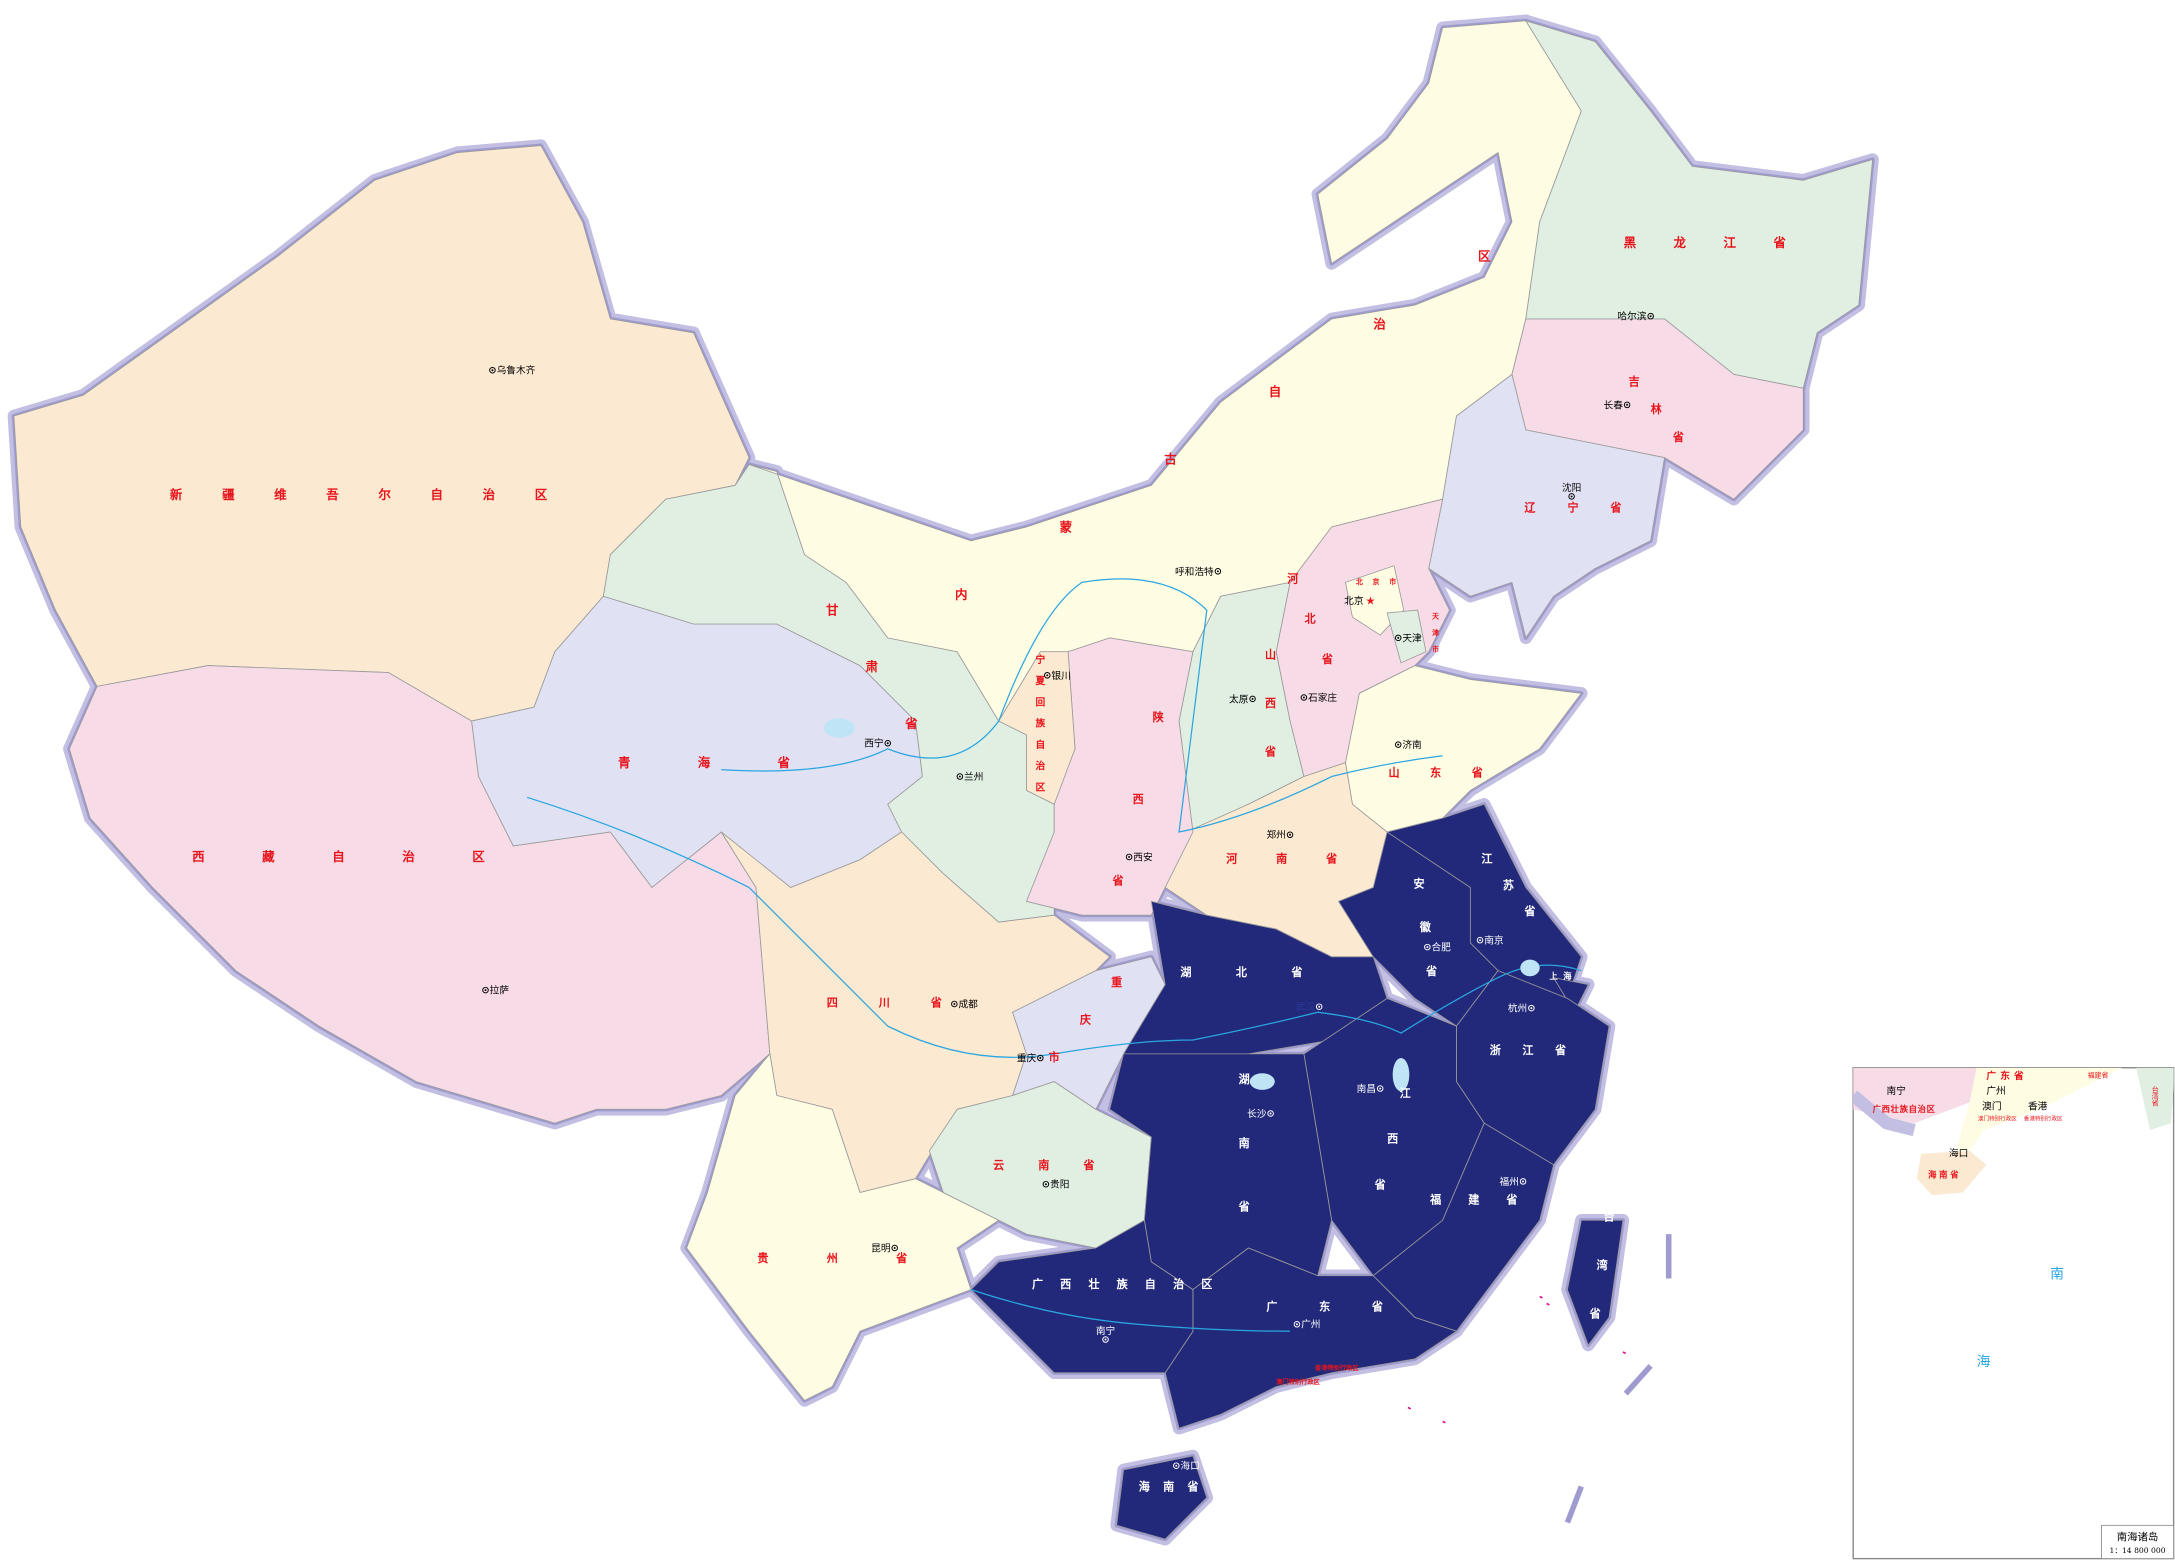 The width and height of the screenshot is (2175, 1560). Describe the element at coordinates (878, 743) in the screenshot. I see `city-marker: 西宁` at that location.